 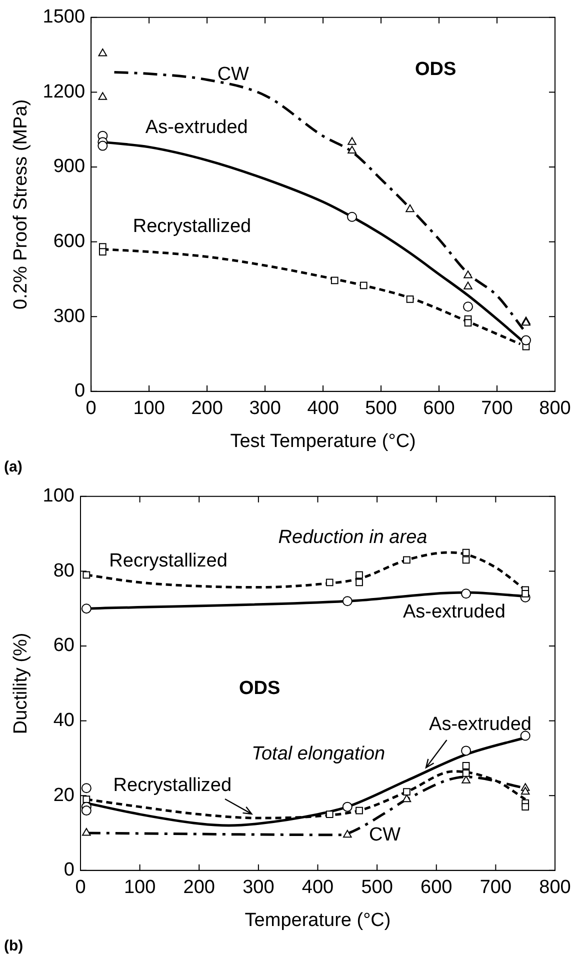 I want to click on y-axis-title: 0.2% Proof Stress (MPa), so click(x=21, y=204).